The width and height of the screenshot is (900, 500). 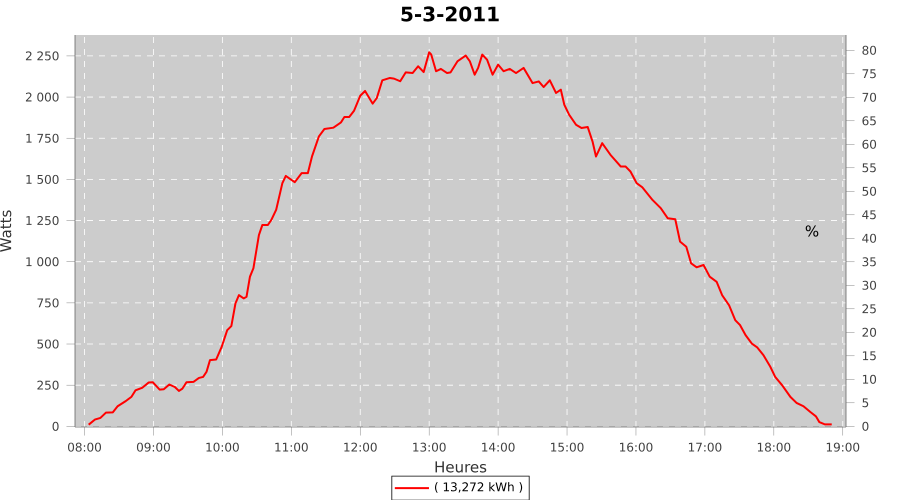 What do you see at coordinates (567, 447) in the screenshot?
I see `x-tick-label: 15:00` at bounding box center [567, 447].